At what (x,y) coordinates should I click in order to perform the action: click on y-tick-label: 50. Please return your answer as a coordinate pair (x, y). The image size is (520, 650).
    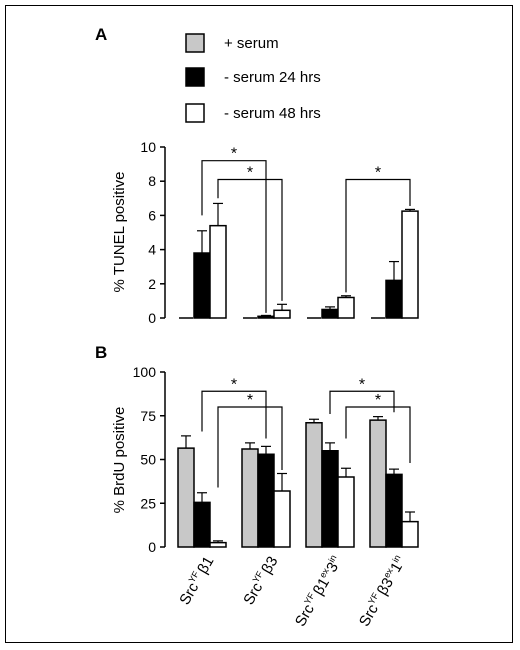
    Looking at the image, I should click on (148, 460).